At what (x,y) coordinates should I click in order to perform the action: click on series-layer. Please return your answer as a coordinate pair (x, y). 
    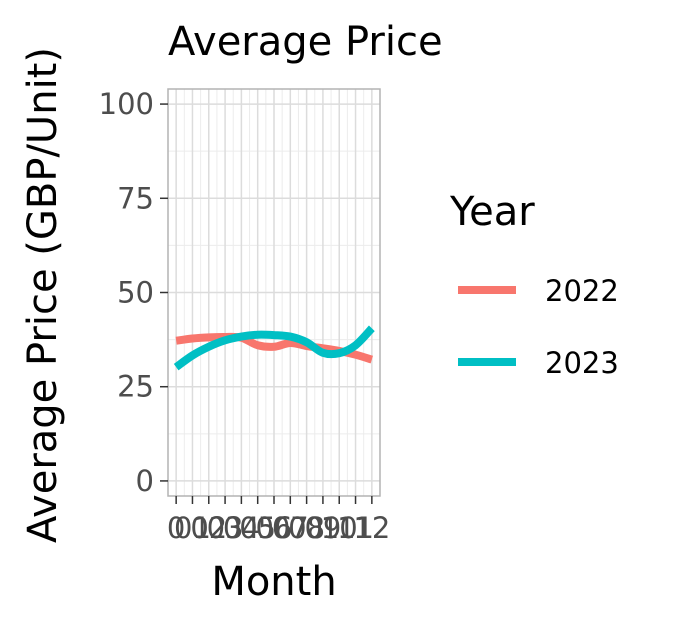
    Looking at the image, I should click on (274, 348).